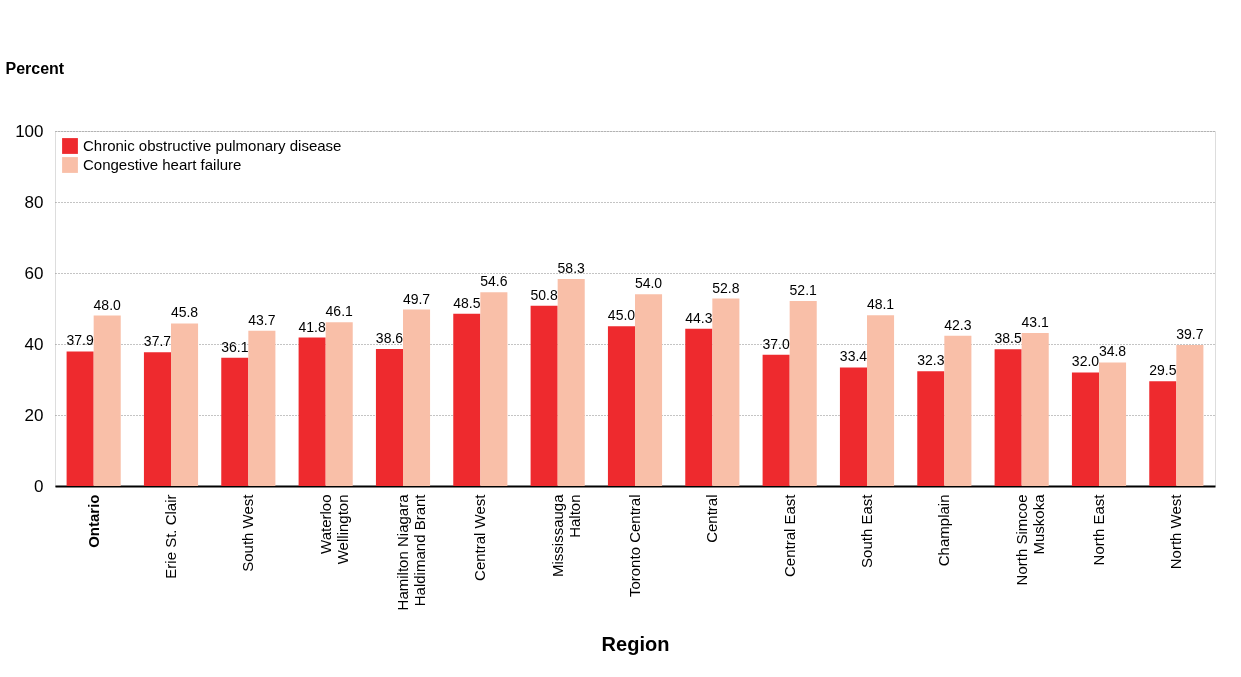 The height and width of the screenshot is (677, 1241). I want to click on y-tick-label: 60, so click(34, 273).